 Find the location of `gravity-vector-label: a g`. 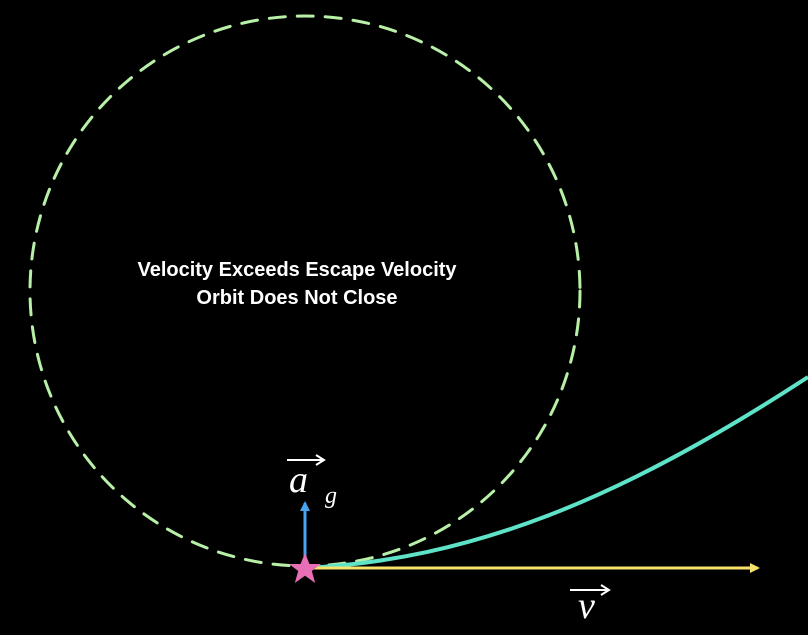

gravity-vector-label: a g is located at coordinates (312, 481).